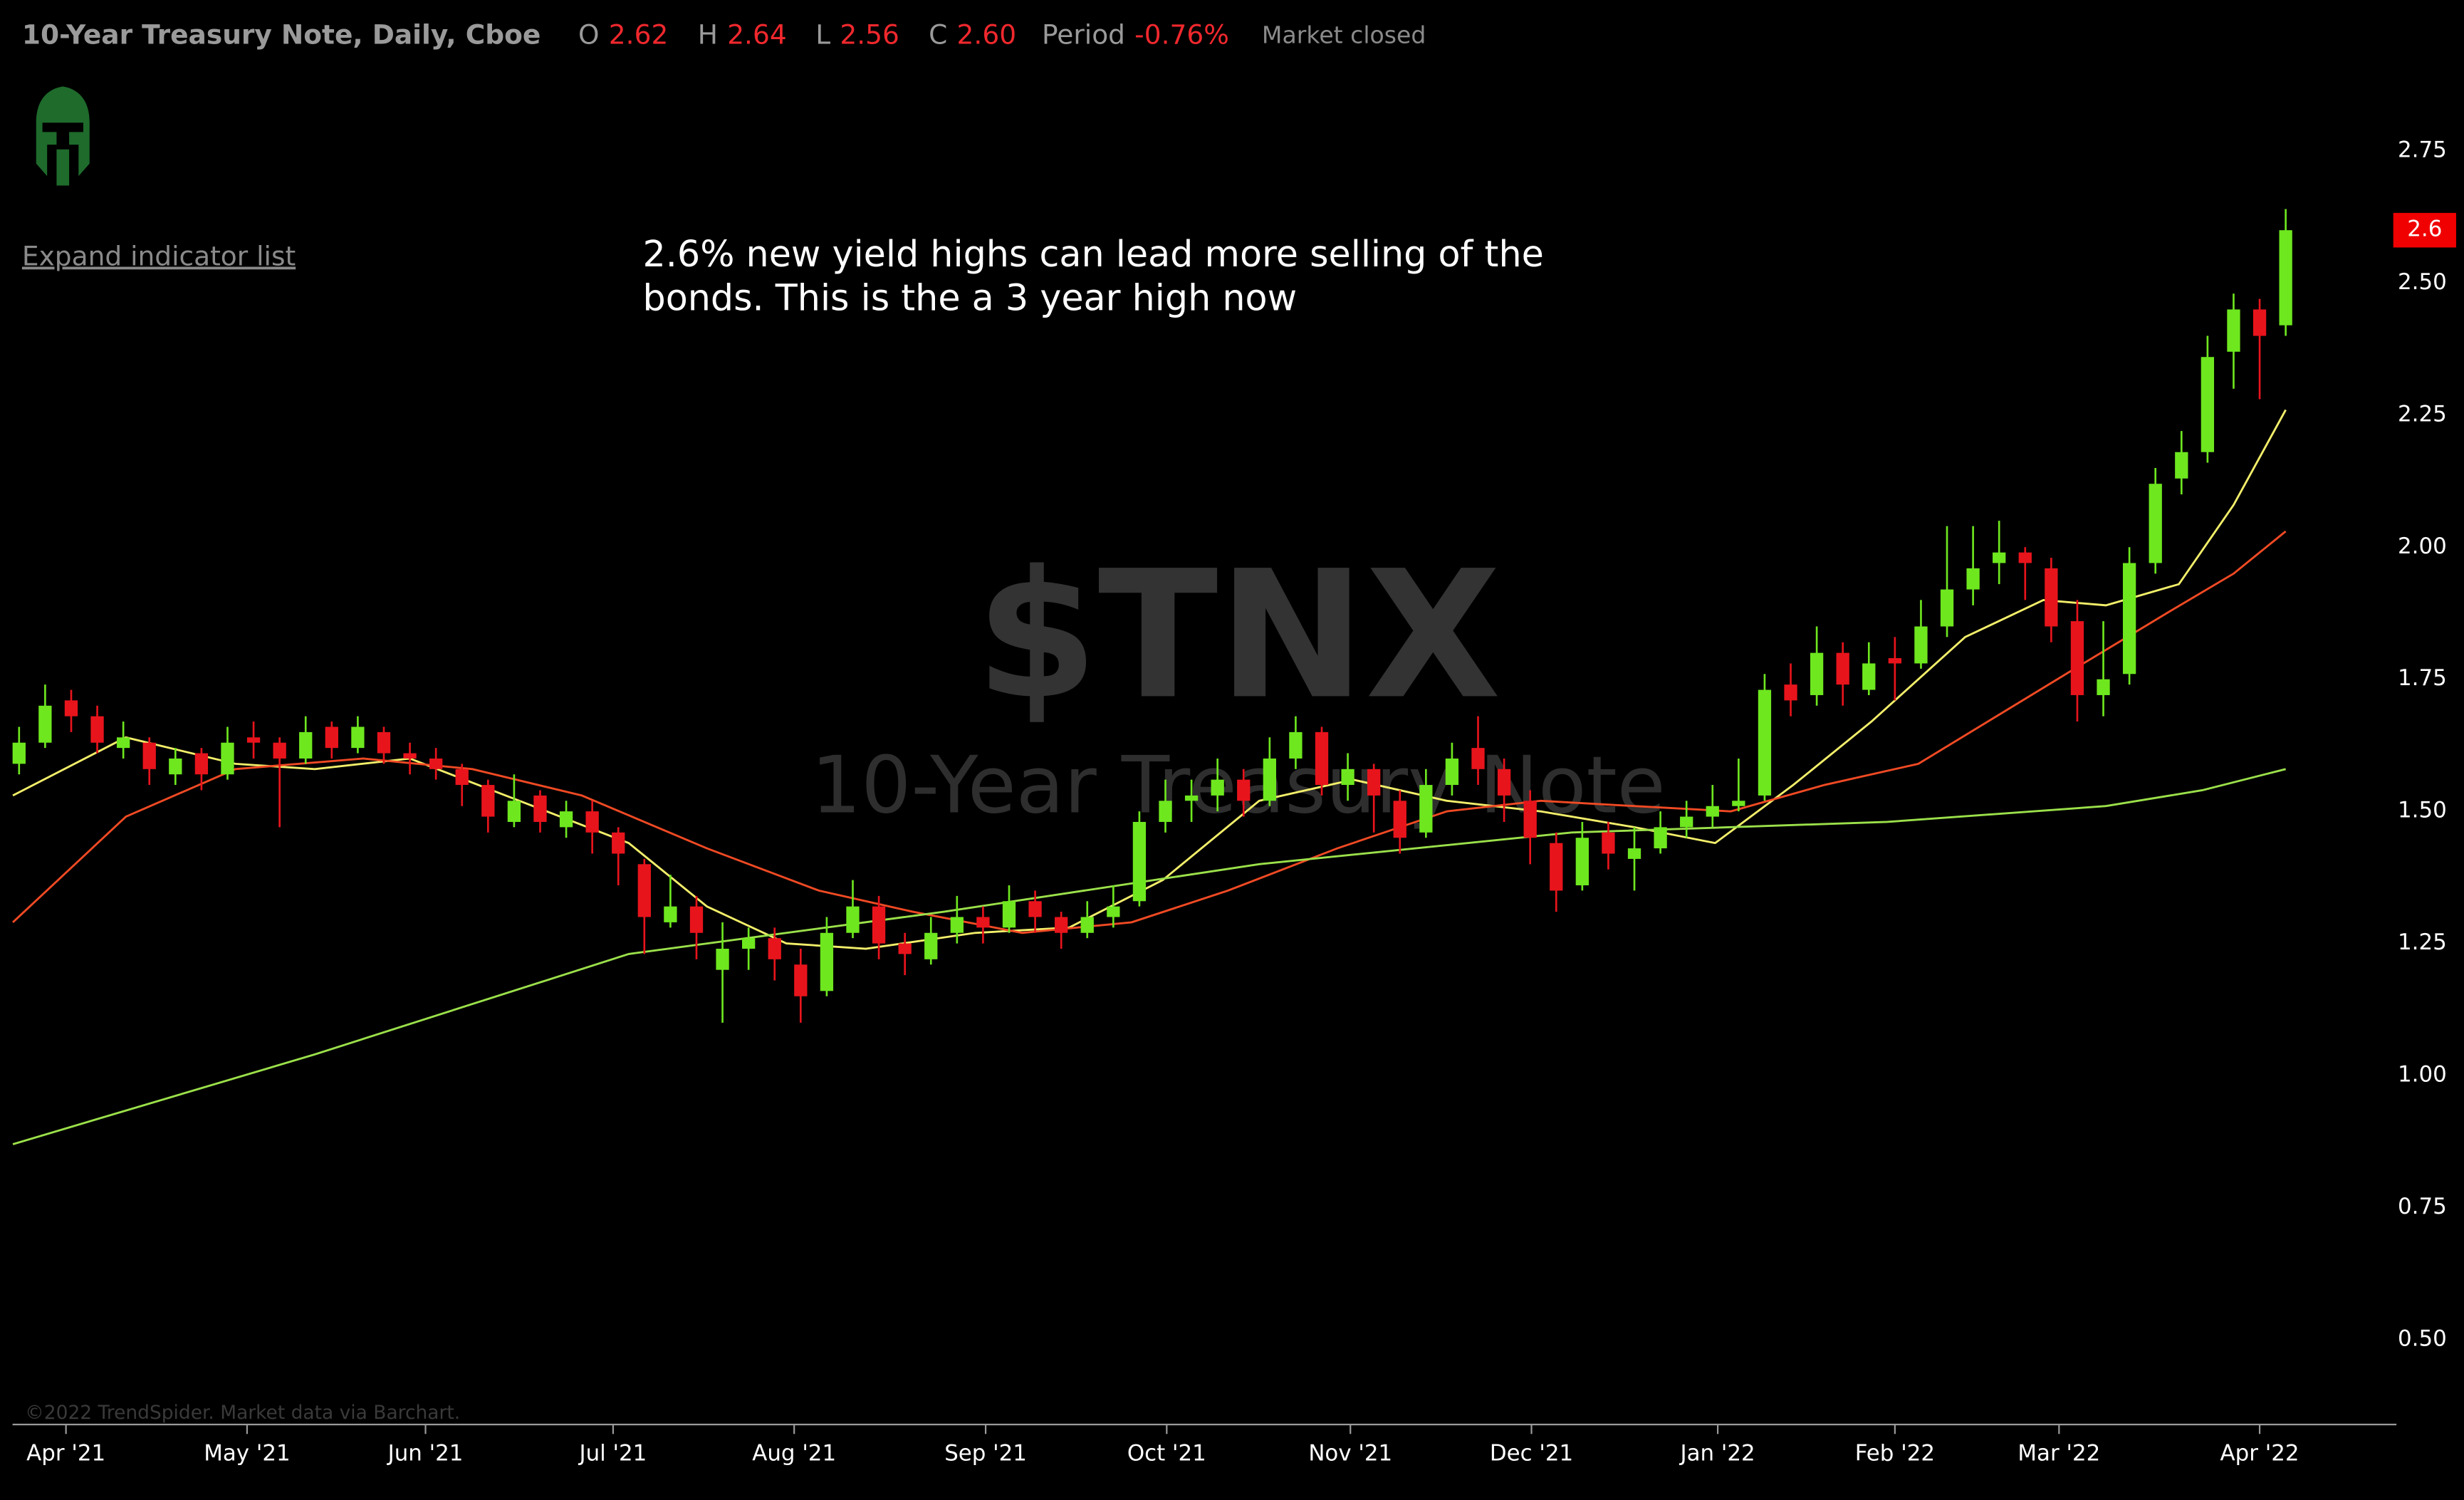  Describe the element at coordinates (985, 1453) in the screenshot. I see `x-tick-label: Sep '21` at that location.